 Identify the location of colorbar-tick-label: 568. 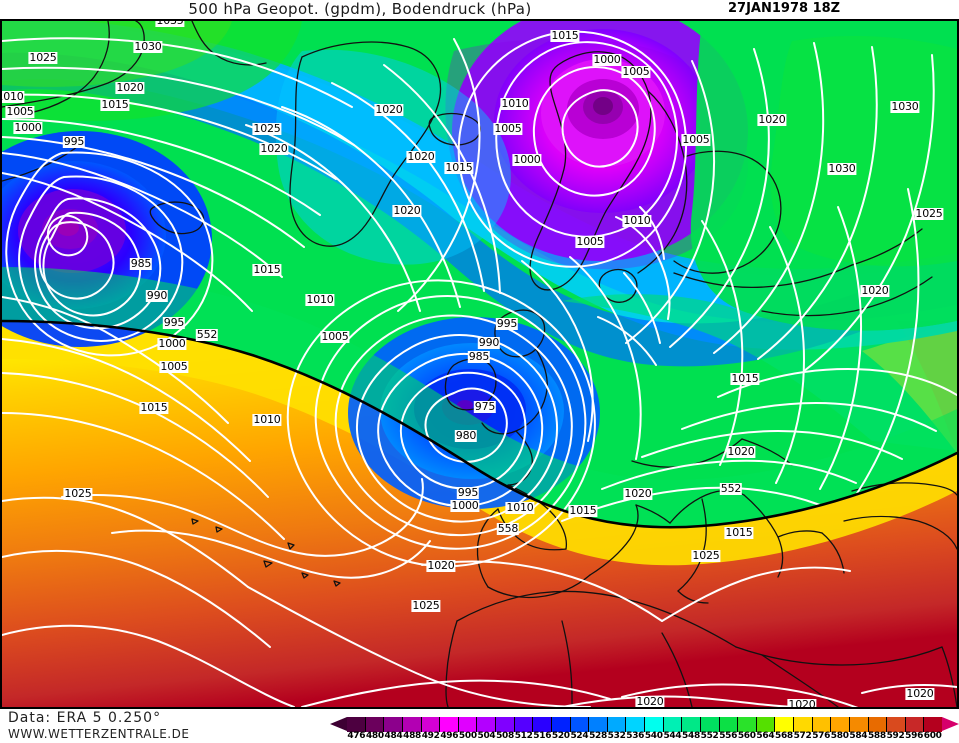
(784, 736).